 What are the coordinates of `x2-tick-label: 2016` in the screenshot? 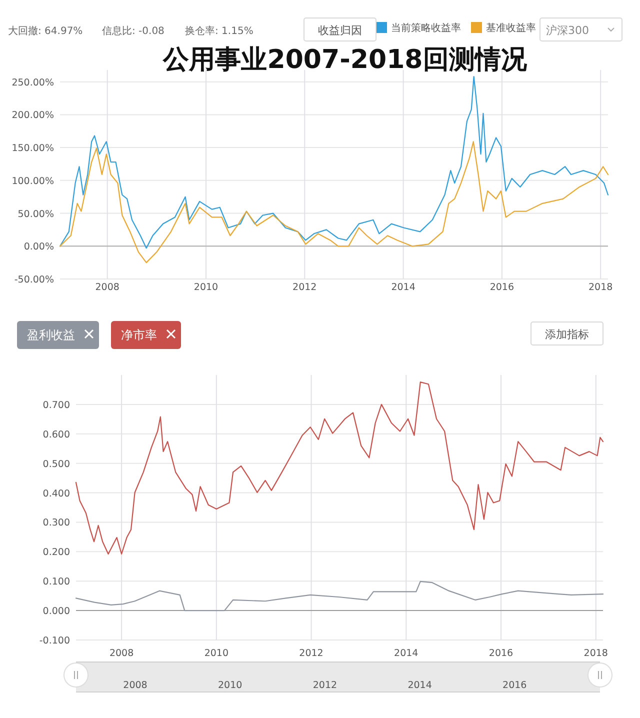 It's located at (514, 685).